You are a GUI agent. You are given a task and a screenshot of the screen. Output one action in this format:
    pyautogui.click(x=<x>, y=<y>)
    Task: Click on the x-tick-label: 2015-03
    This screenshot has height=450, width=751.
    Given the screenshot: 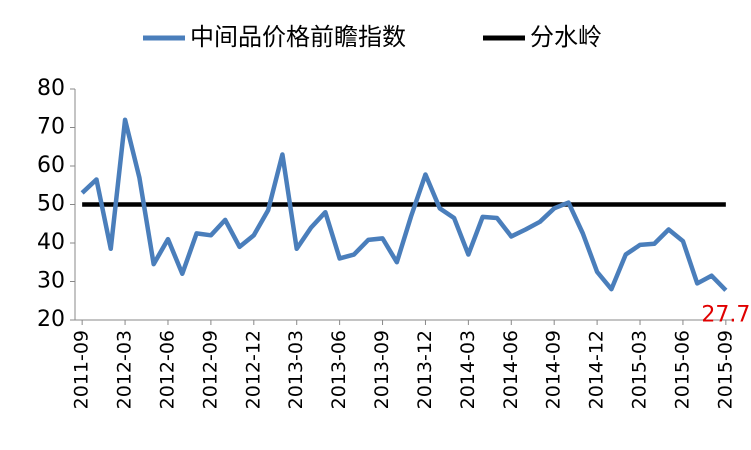 What is the action you would take?
    pyautogui.click(x=640, y=369)
    